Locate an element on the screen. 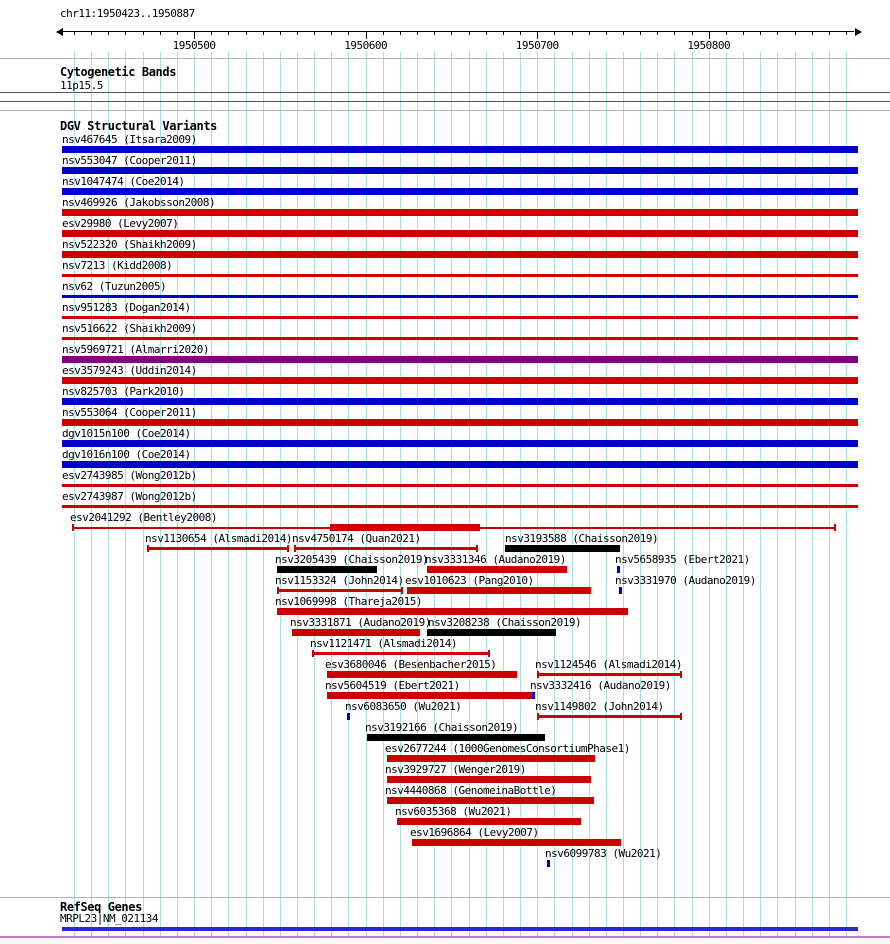  variant-label: nsv3331346 (Audano2019) is located at coordinates (495, 559).